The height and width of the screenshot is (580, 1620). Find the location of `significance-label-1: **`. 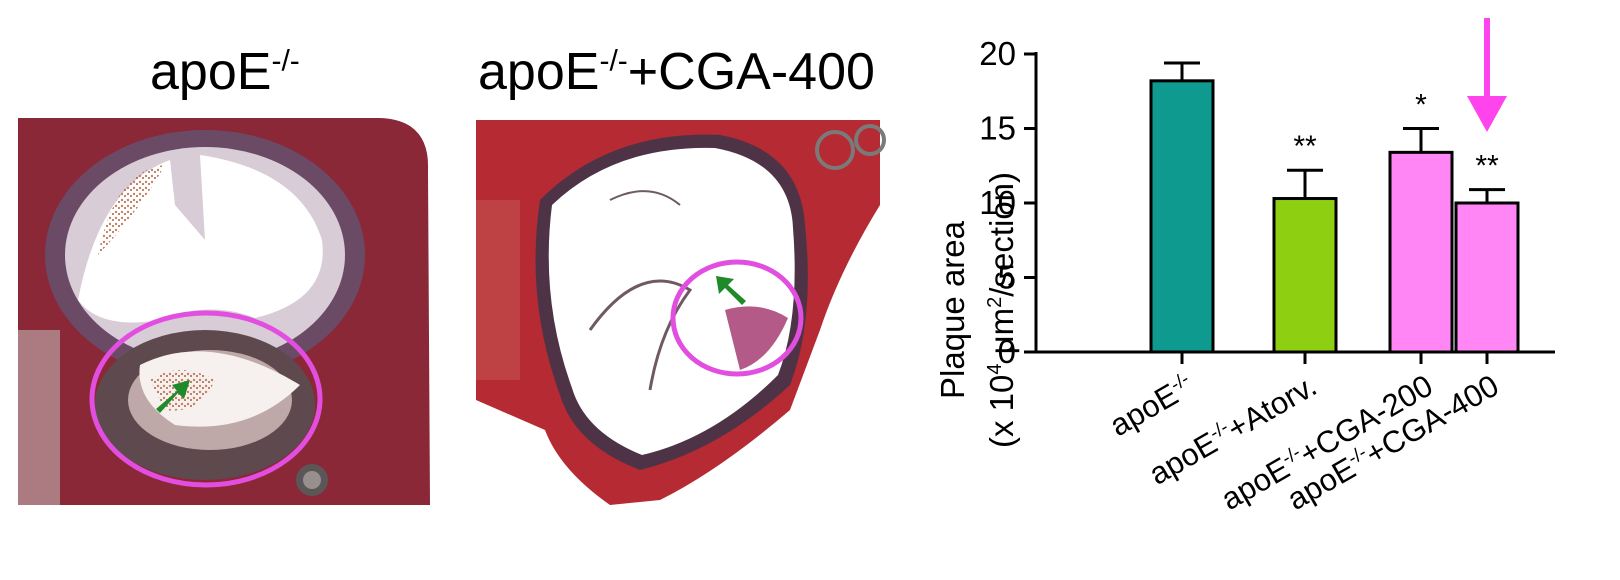

significance-label-1: ** is located at coordinates (1305, 146).